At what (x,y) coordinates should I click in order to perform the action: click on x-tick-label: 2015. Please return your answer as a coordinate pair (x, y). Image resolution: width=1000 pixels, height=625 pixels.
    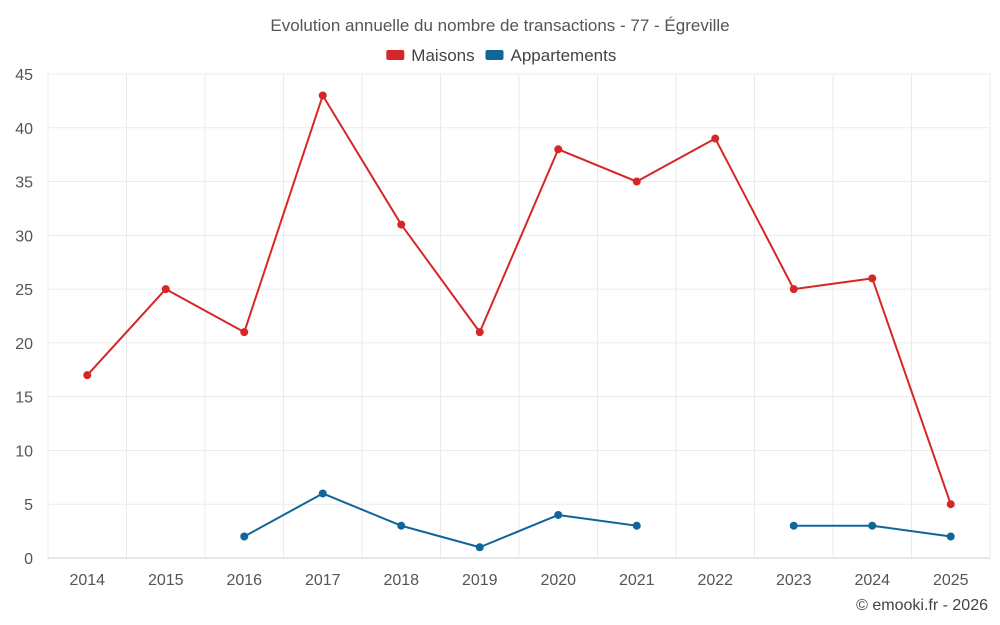
    Looking at the image, I should click on (166, 580).